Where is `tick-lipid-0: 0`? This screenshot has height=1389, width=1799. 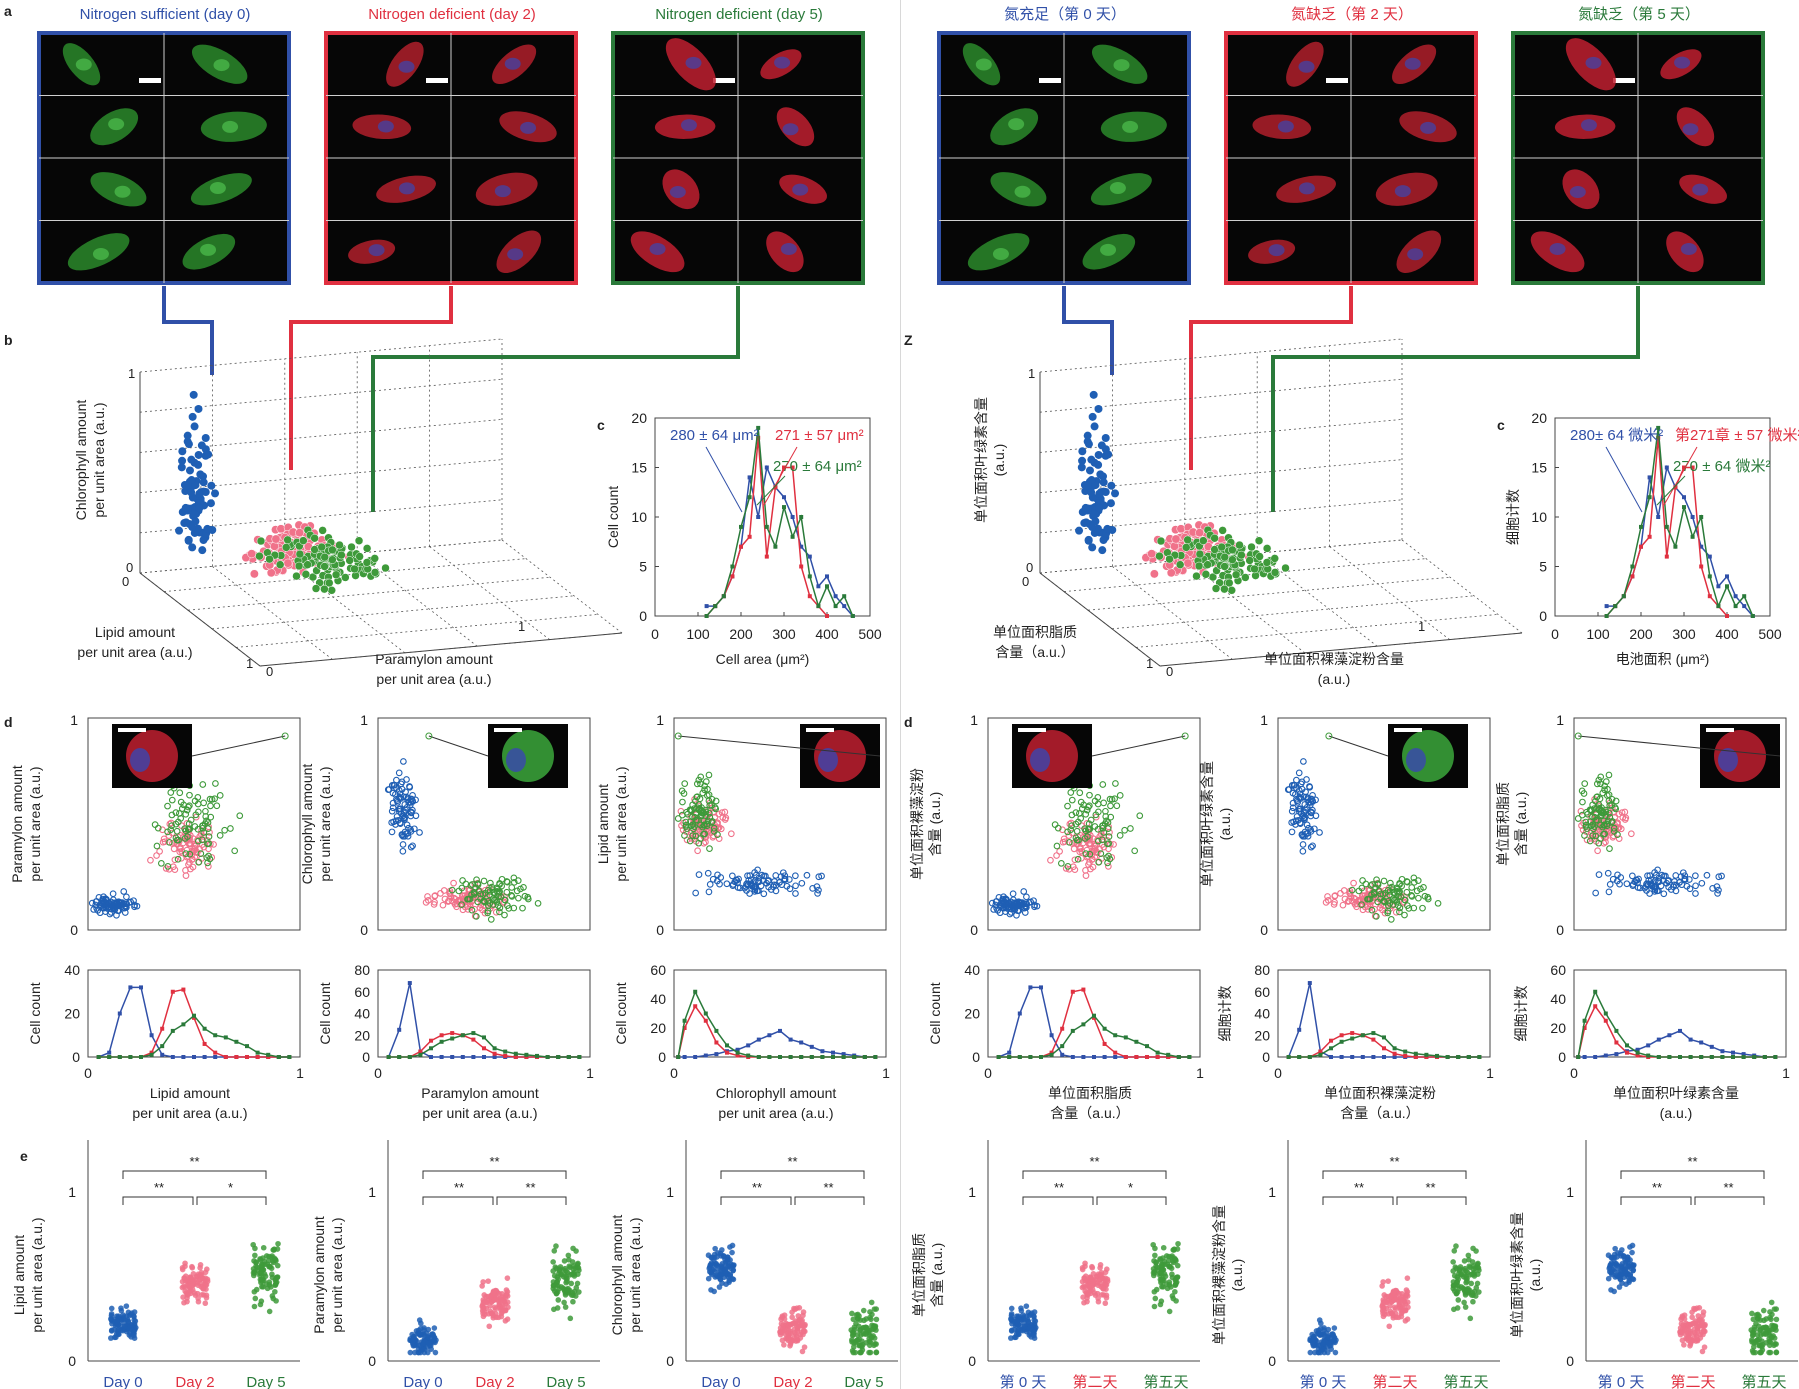 tick-lipid-0: 0 is located at coordinates (125, 581).